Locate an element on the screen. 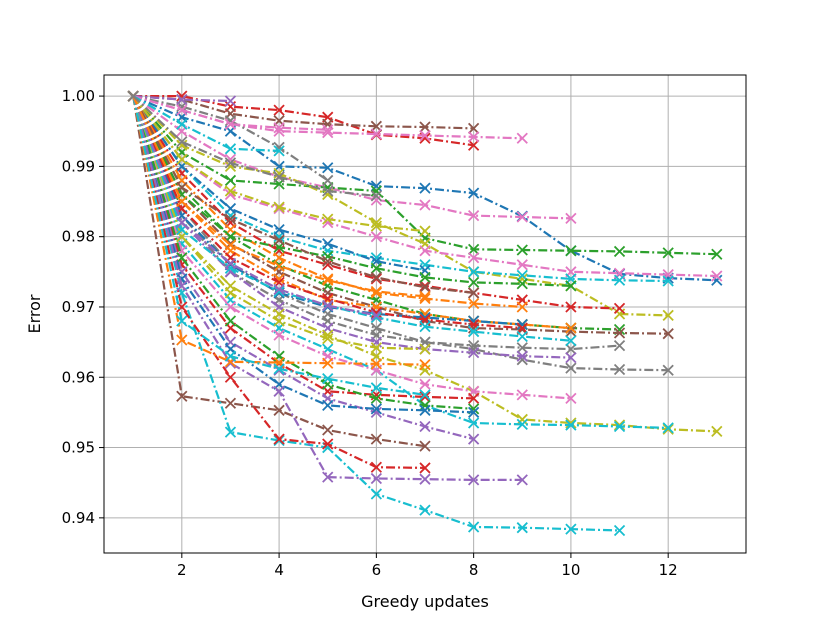  y-tick-label: 0.96 is located at coordinates (78, 377).